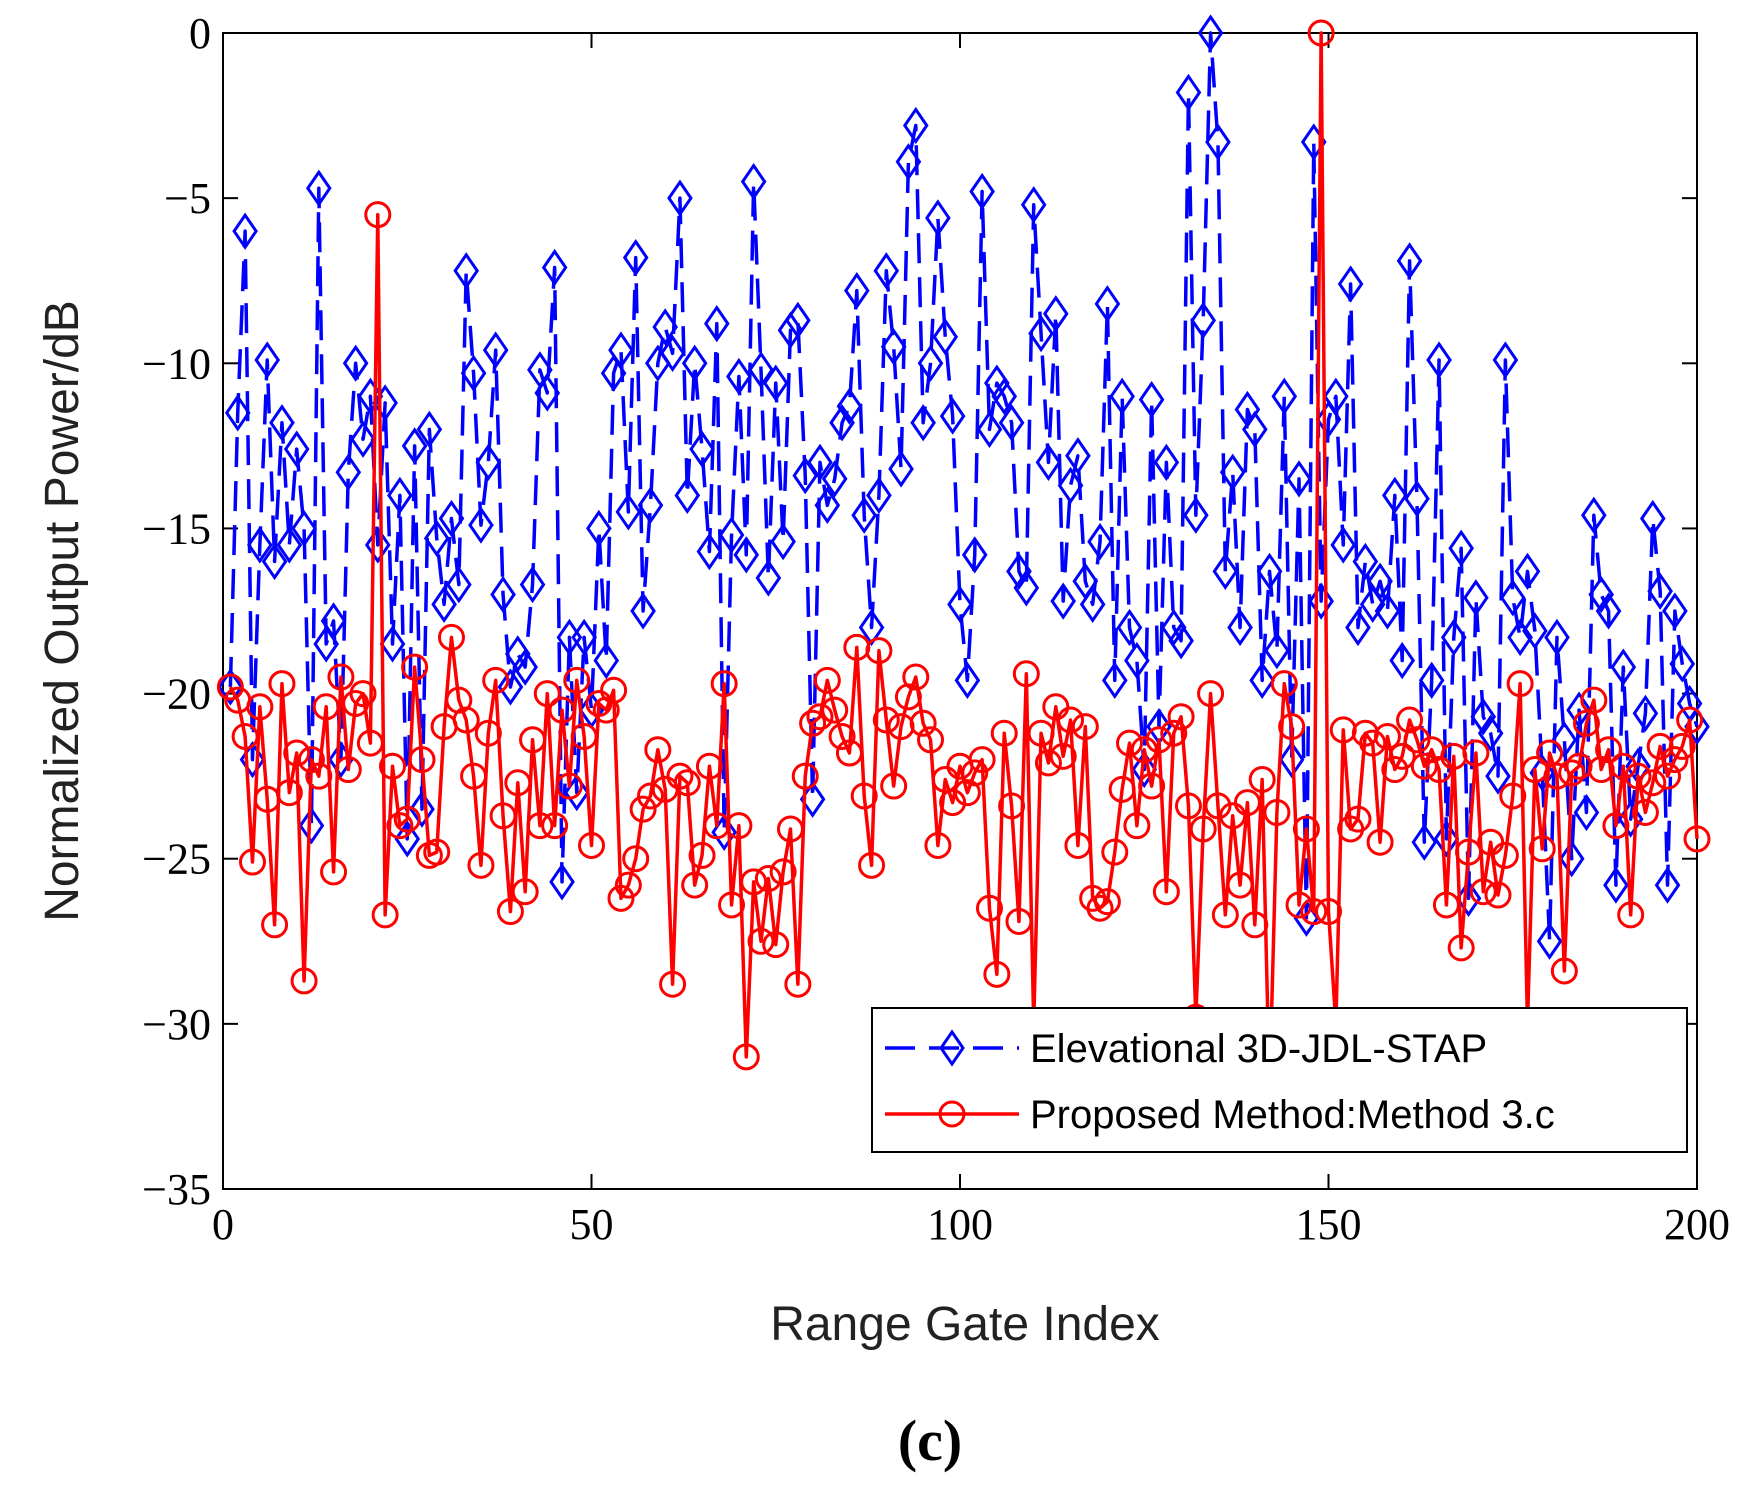 This screenshot has height=1491, width=1740. I want to click on x-tick-label: 0, so click(223, 1224).